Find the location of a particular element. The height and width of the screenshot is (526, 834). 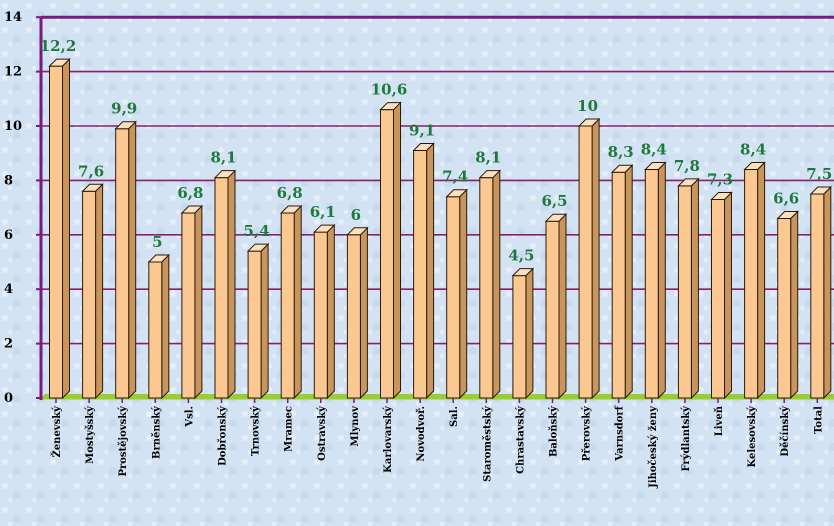

x-tick-label: Ostravský is located at coordinates (322, 433).